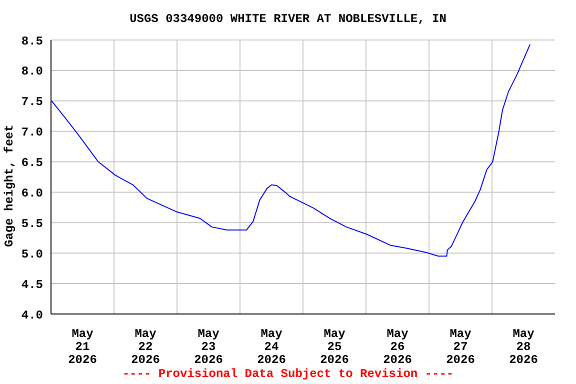 Image resolution: width=576 pixels, height=384 pixels. Describe the element at coordinates (334, 347) in the screenshot. I see `x-tick-label: May 25 2026` at that location.